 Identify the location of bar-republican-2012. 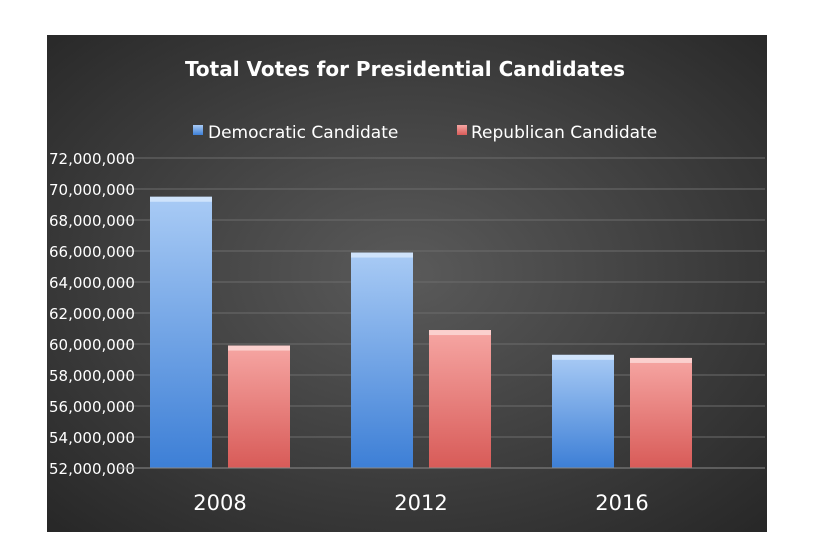
(460, 399).